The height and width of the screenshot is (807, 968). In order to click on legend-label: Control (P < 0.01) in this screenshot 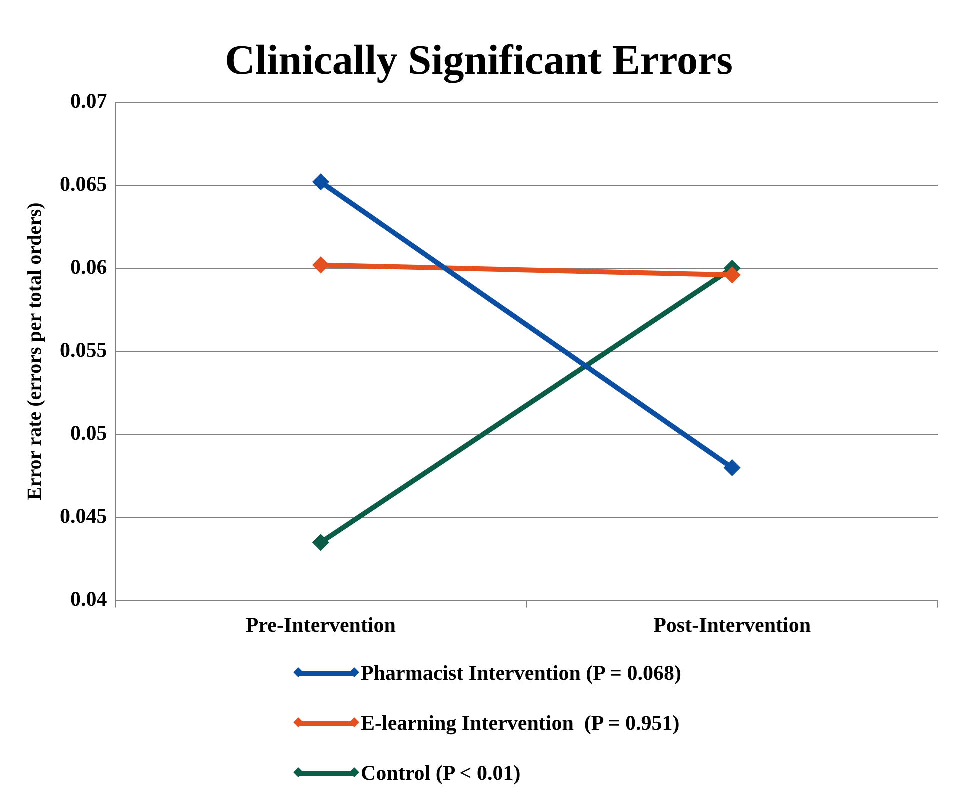, I will do `click(441, 773)`.